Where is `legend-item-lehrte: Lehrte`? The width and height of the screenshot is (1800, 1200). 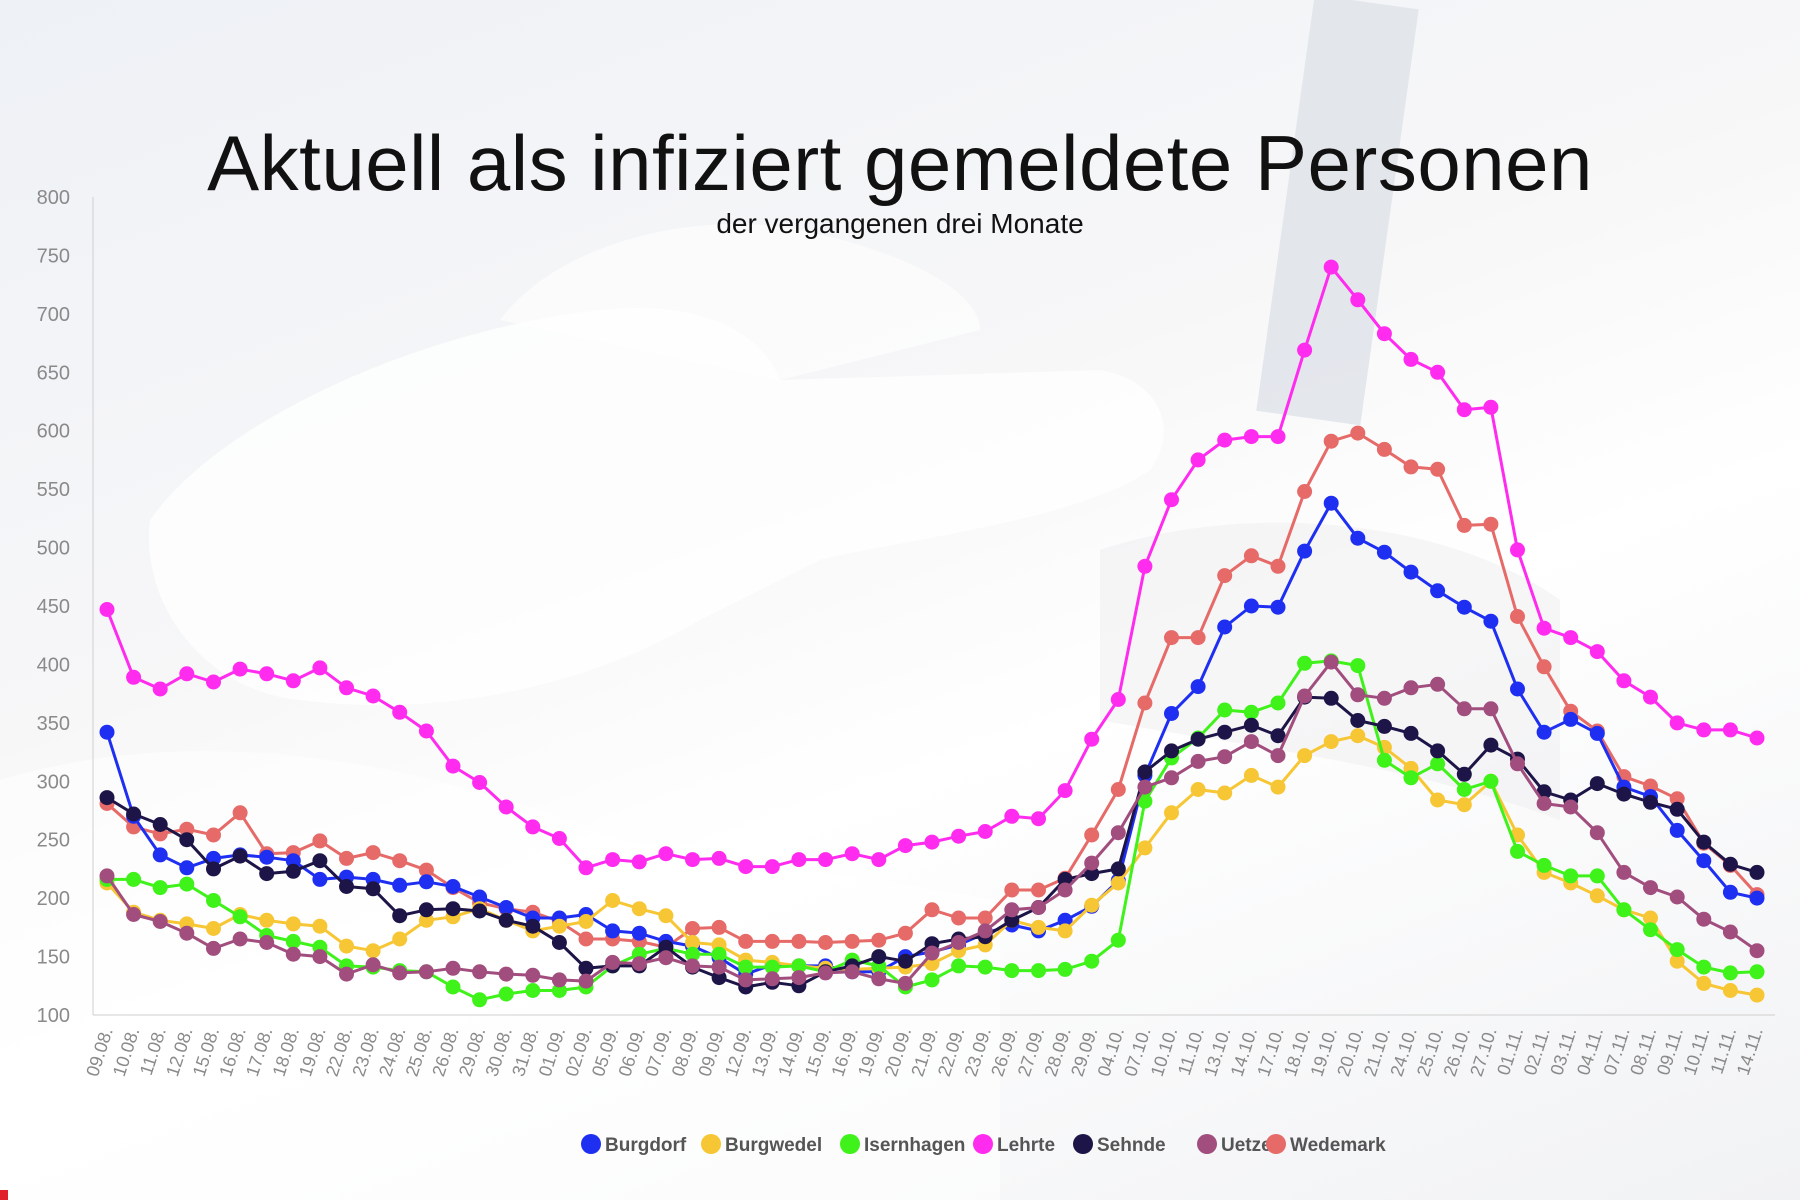 legend-item-lehrte: Lehrte is located at coordinates (1014, 1145).